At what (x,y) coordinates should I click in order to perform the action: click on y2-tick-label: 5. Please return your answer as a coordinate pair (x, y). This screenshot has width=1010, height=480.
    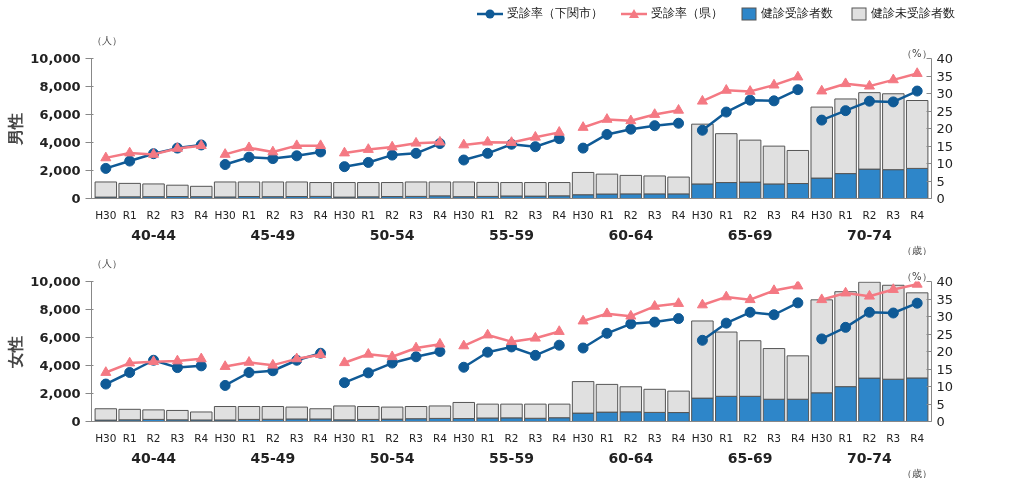
    Looking at the image, I should click on (940, 181).